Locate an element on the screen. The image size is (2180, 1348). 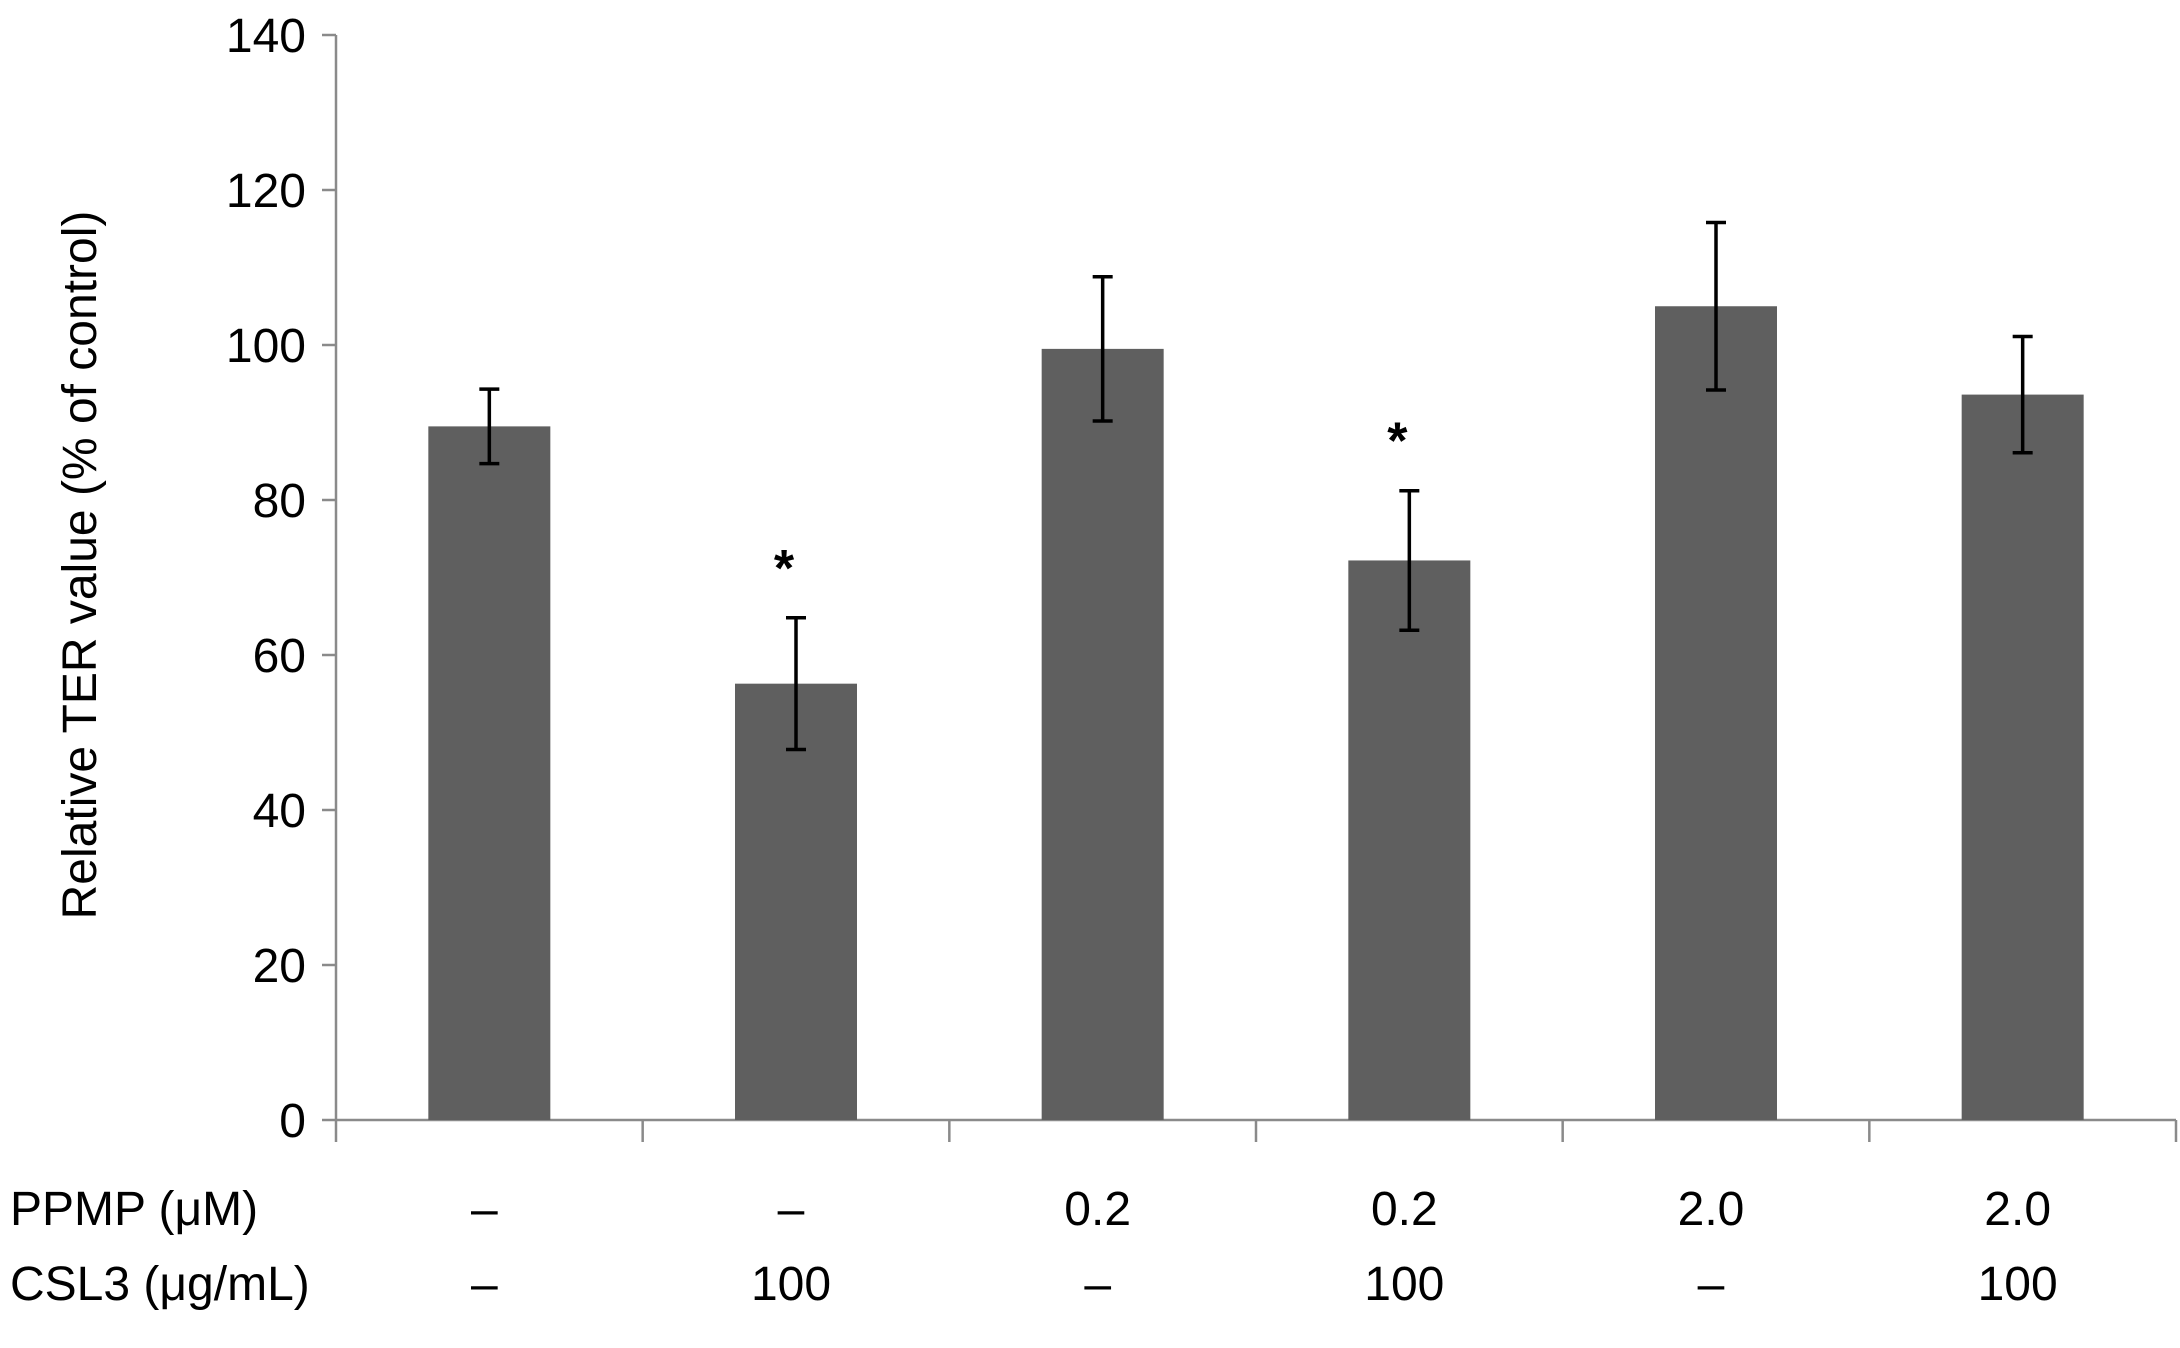
ppmp-row-label: PPMP (μM) is located at coordinates (134, 1209).